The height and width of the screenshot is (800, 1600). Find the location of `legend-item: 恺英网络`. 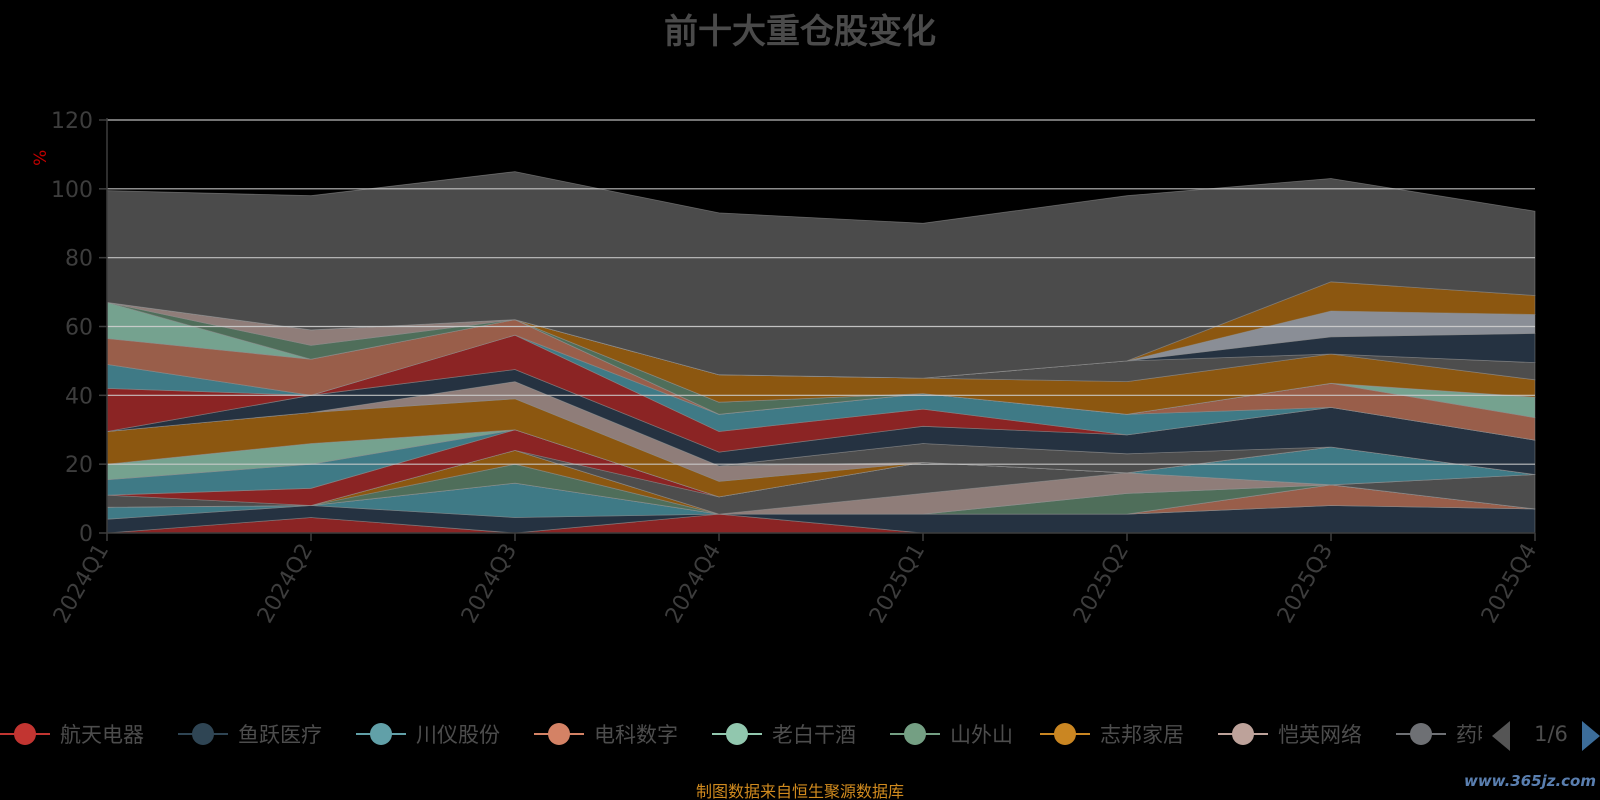

legend-item: 恺英网络 is located at coordinates (1290, 735).